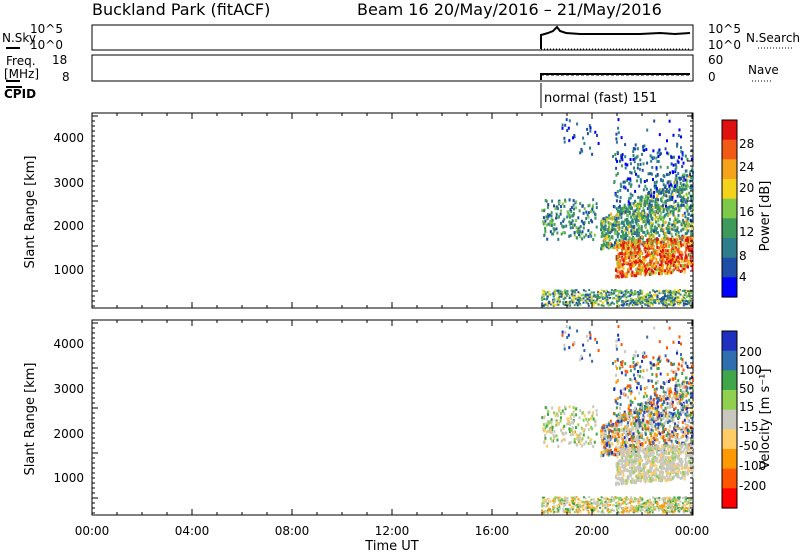 This screenshot has height=554, width=800. I want to click on nave-tick-low: 0, so click(712, 77).